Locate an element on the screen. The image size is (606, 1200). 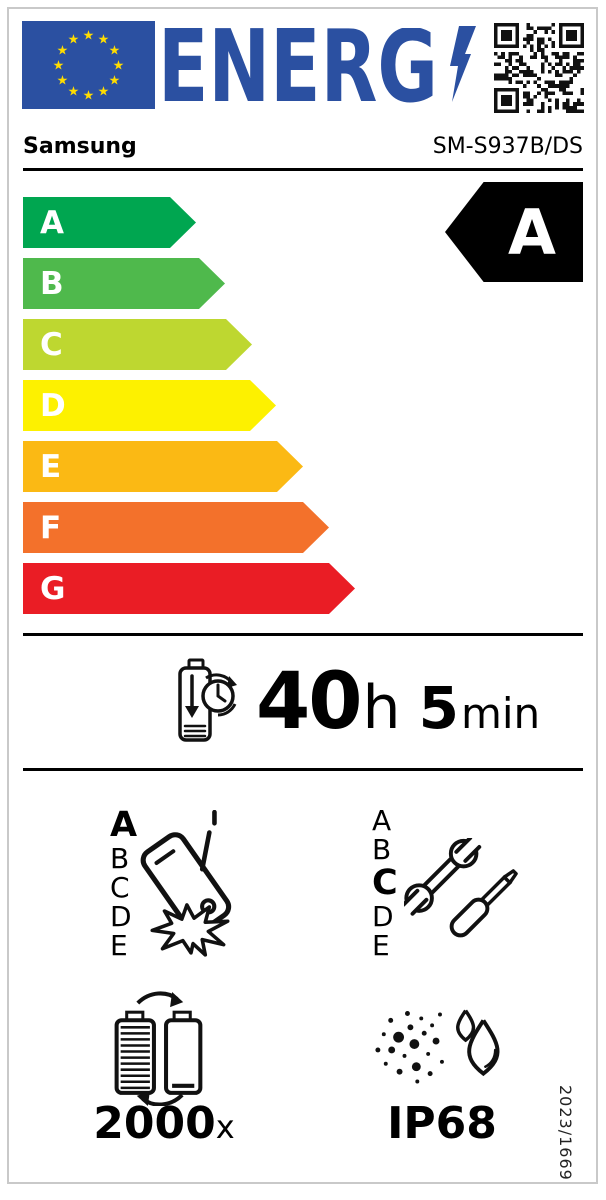
repairability-icon is located at coordinates (461, 888).